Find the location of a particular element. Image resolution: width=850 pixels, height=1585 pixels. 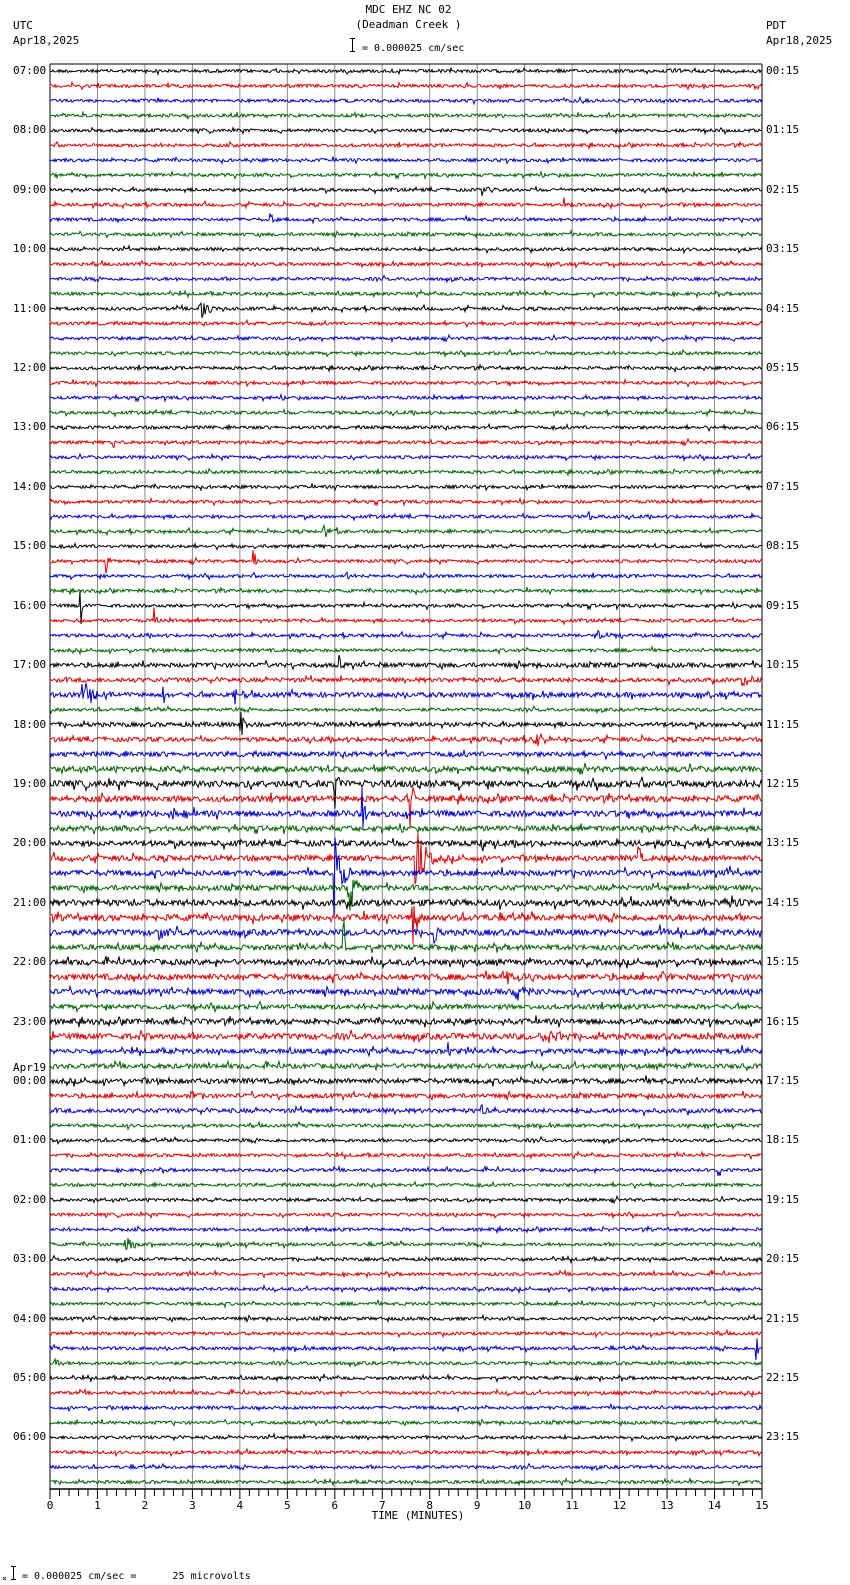

utc-hour-label: 10:00 is located at coordinates (30, 249).